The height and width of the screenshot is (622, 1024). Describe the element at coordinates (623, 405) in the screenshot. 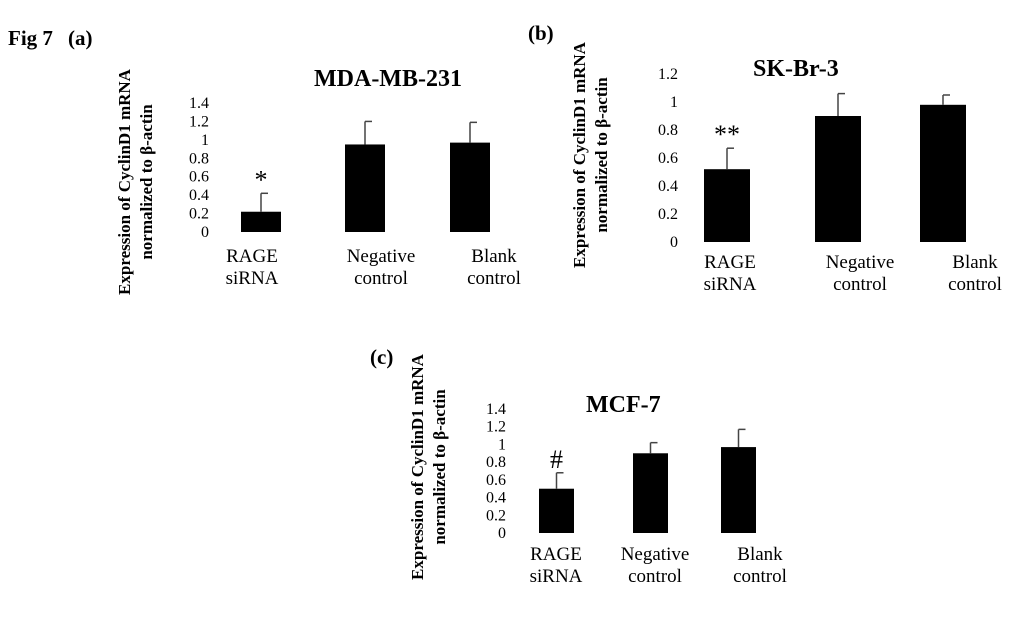

I see `chart-title: MCF-7` at that location.